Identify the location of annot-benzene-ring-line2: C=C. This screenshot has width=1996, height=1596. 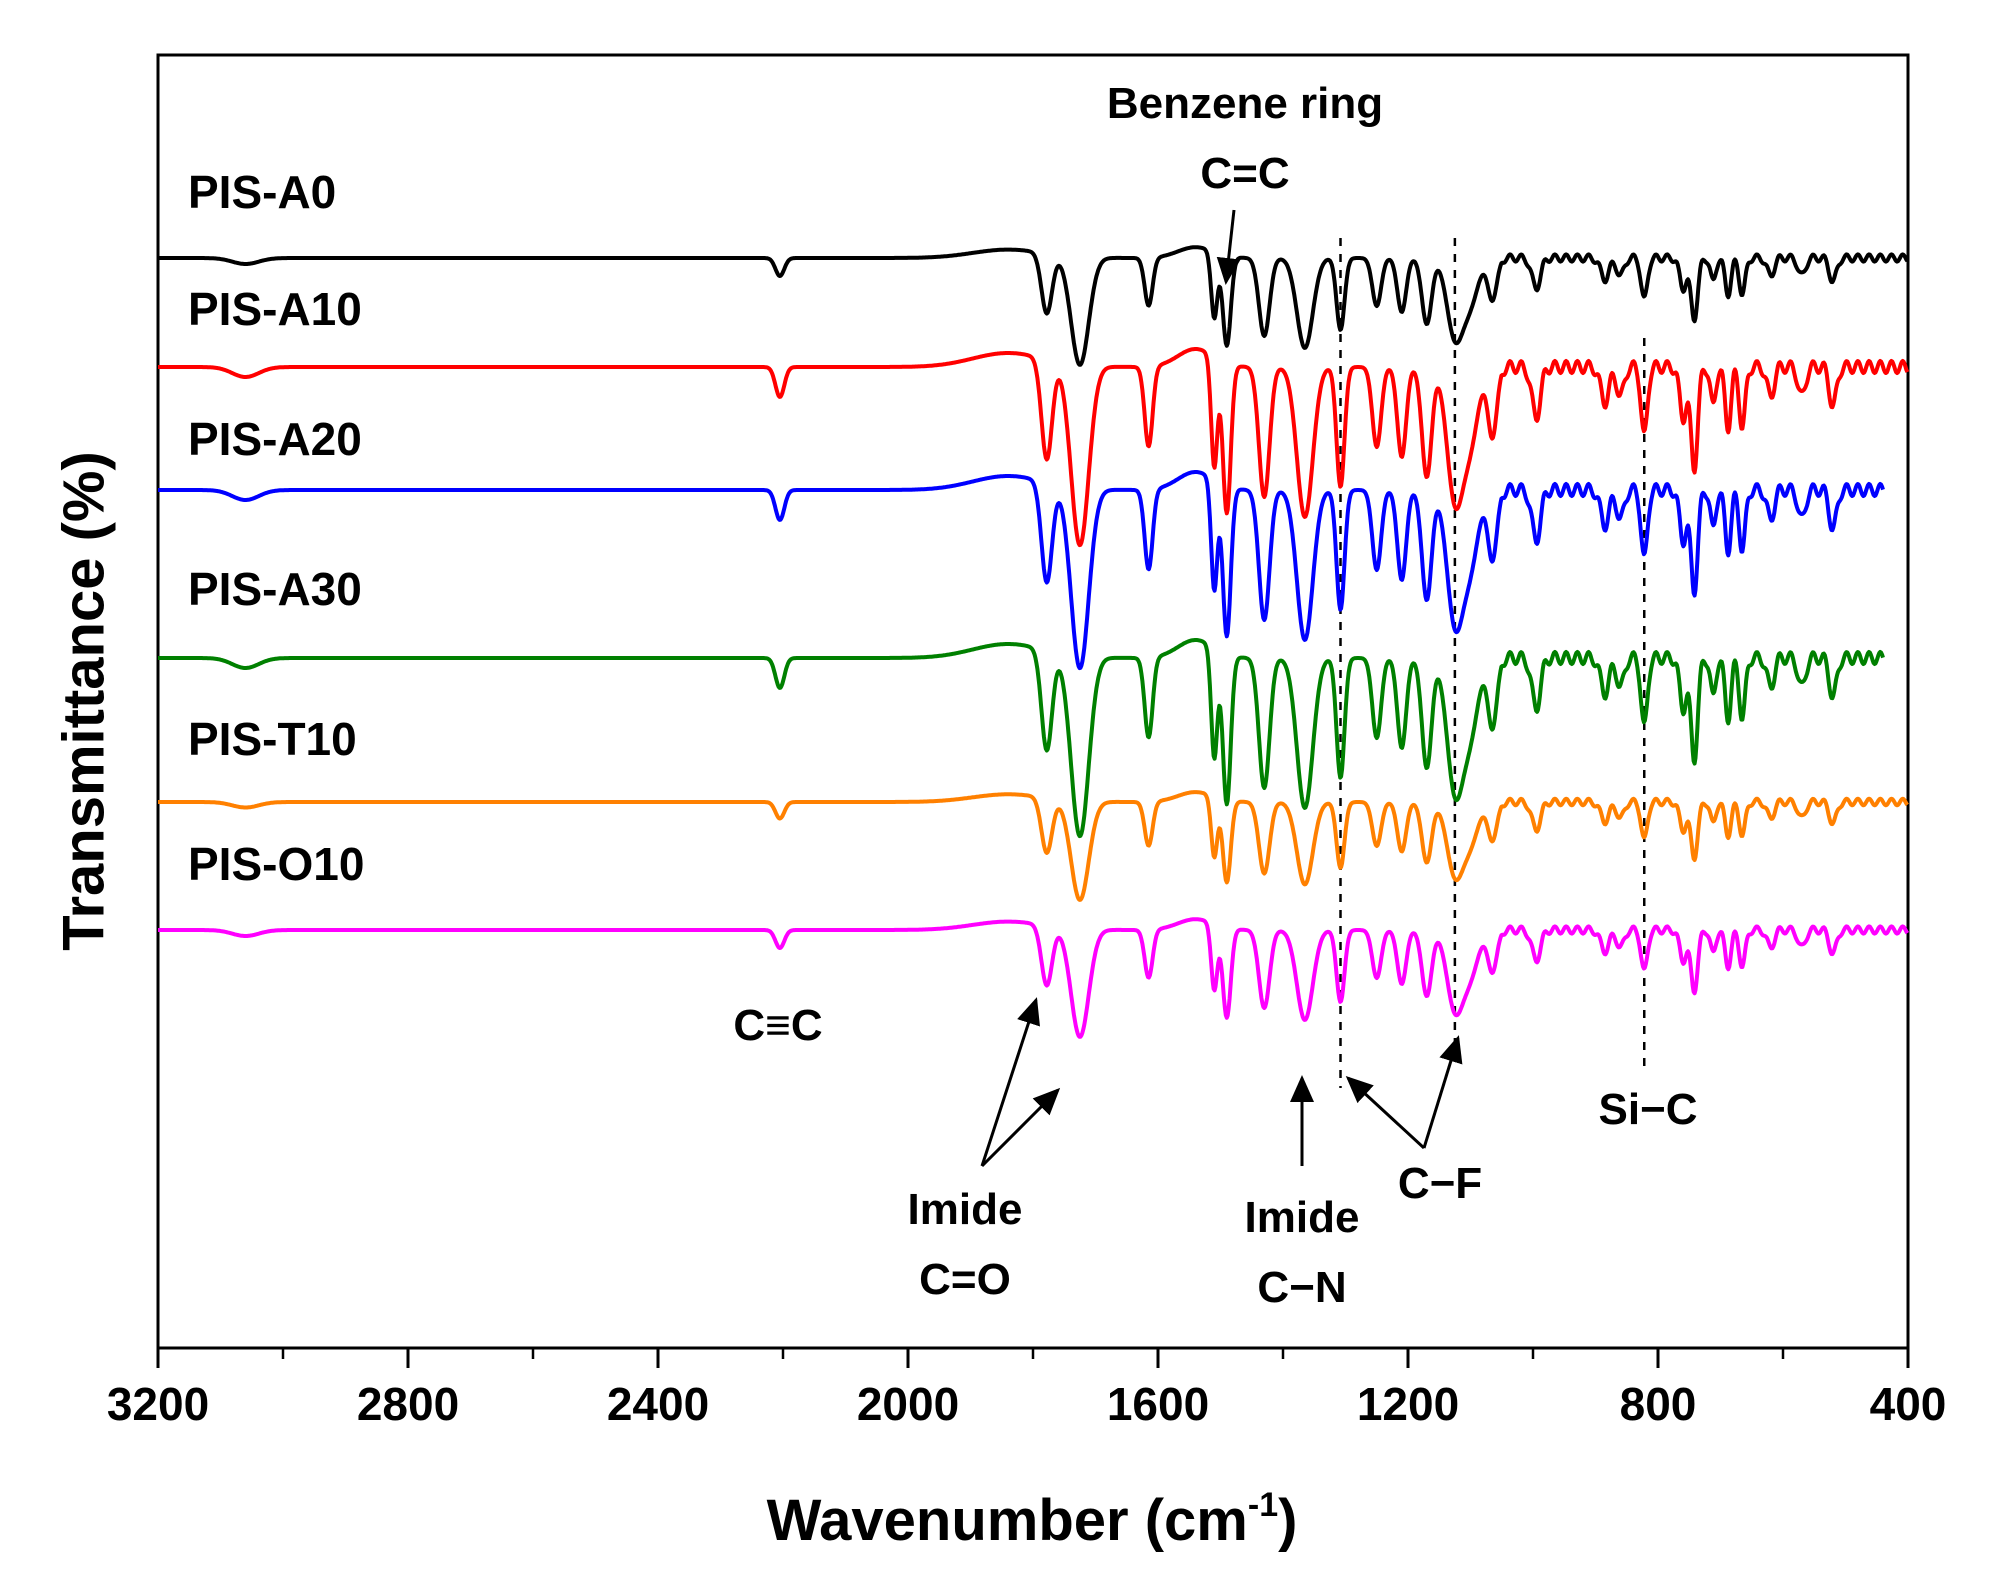
(1244, 173).